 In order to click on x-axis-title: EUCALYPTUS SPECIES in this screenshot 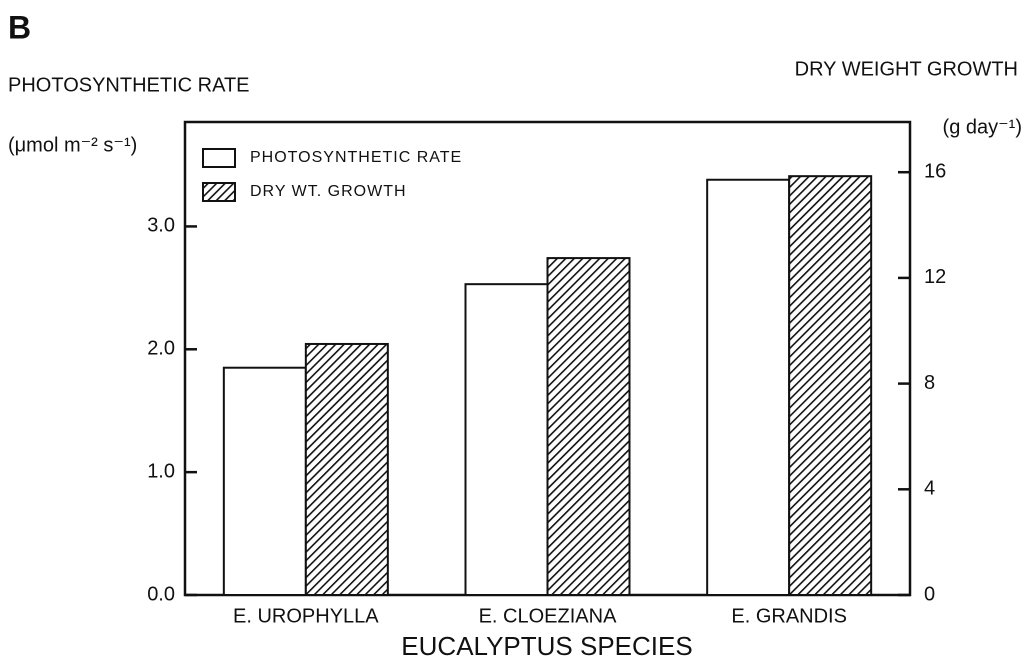, I will do `click(546, 646)`.